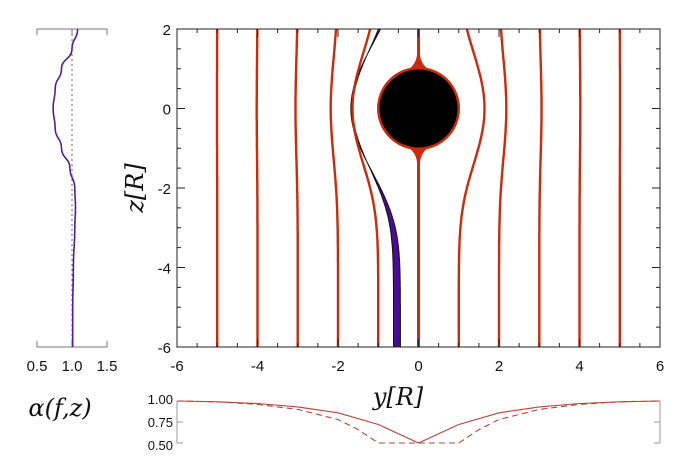 Image resolution: width=700 pixels, height=469 pixels. I want to click on x-tick-label: 4, so click(579, 366).